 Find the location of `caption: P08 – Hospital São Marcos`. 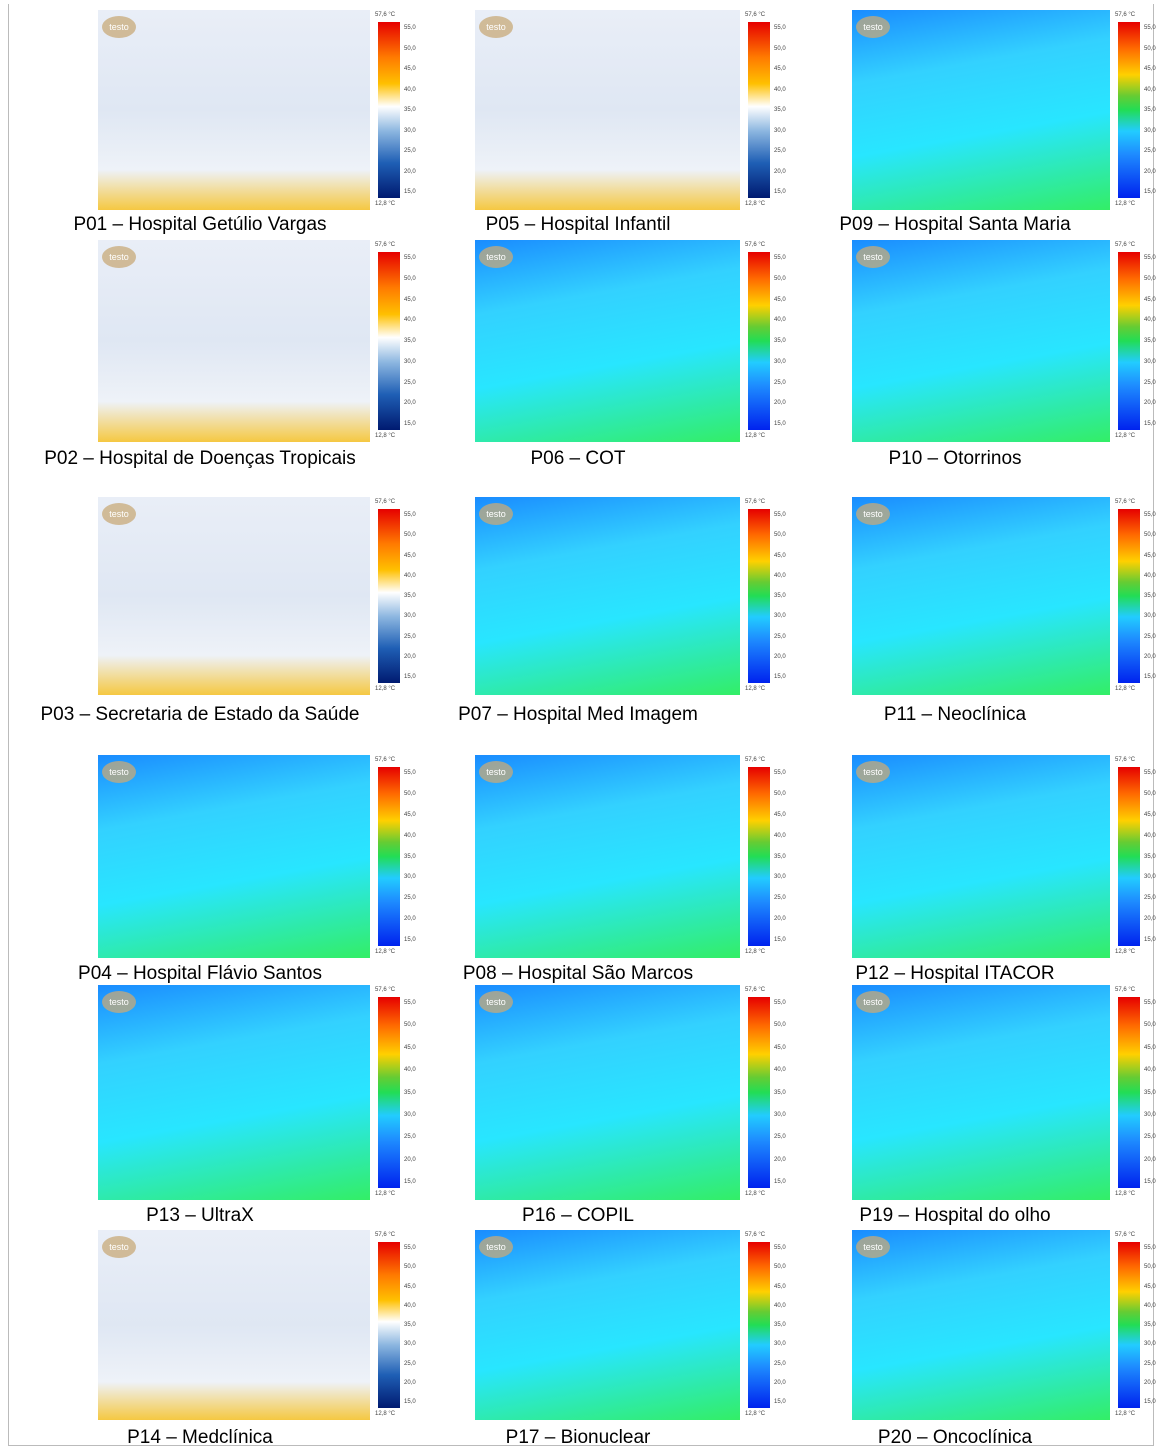

caption: P08 – Hospital São Marcos is located at coordinates (578, 973).